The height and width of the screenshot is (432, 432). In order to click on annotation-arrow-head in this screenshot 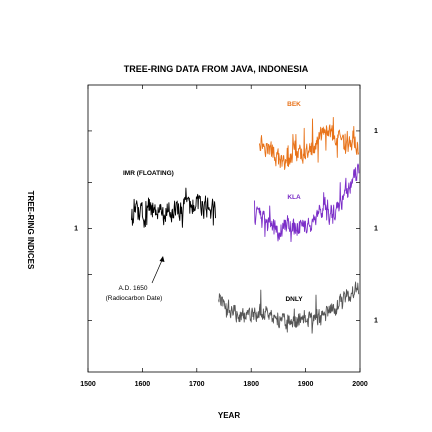, I will do `click(162, 259)`.